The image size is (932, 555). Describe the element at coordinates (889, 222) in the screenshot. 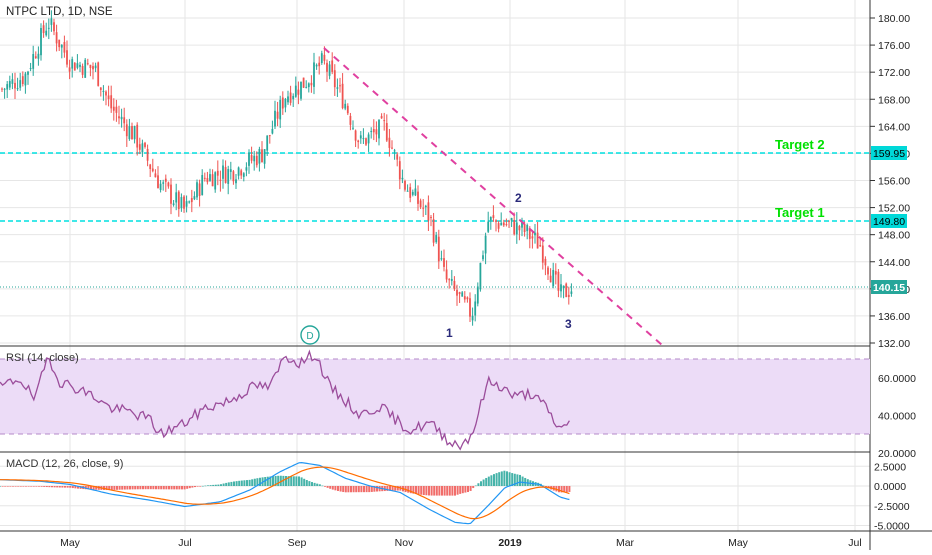

I see `target1-price-tag-text: 149.80` at that location.